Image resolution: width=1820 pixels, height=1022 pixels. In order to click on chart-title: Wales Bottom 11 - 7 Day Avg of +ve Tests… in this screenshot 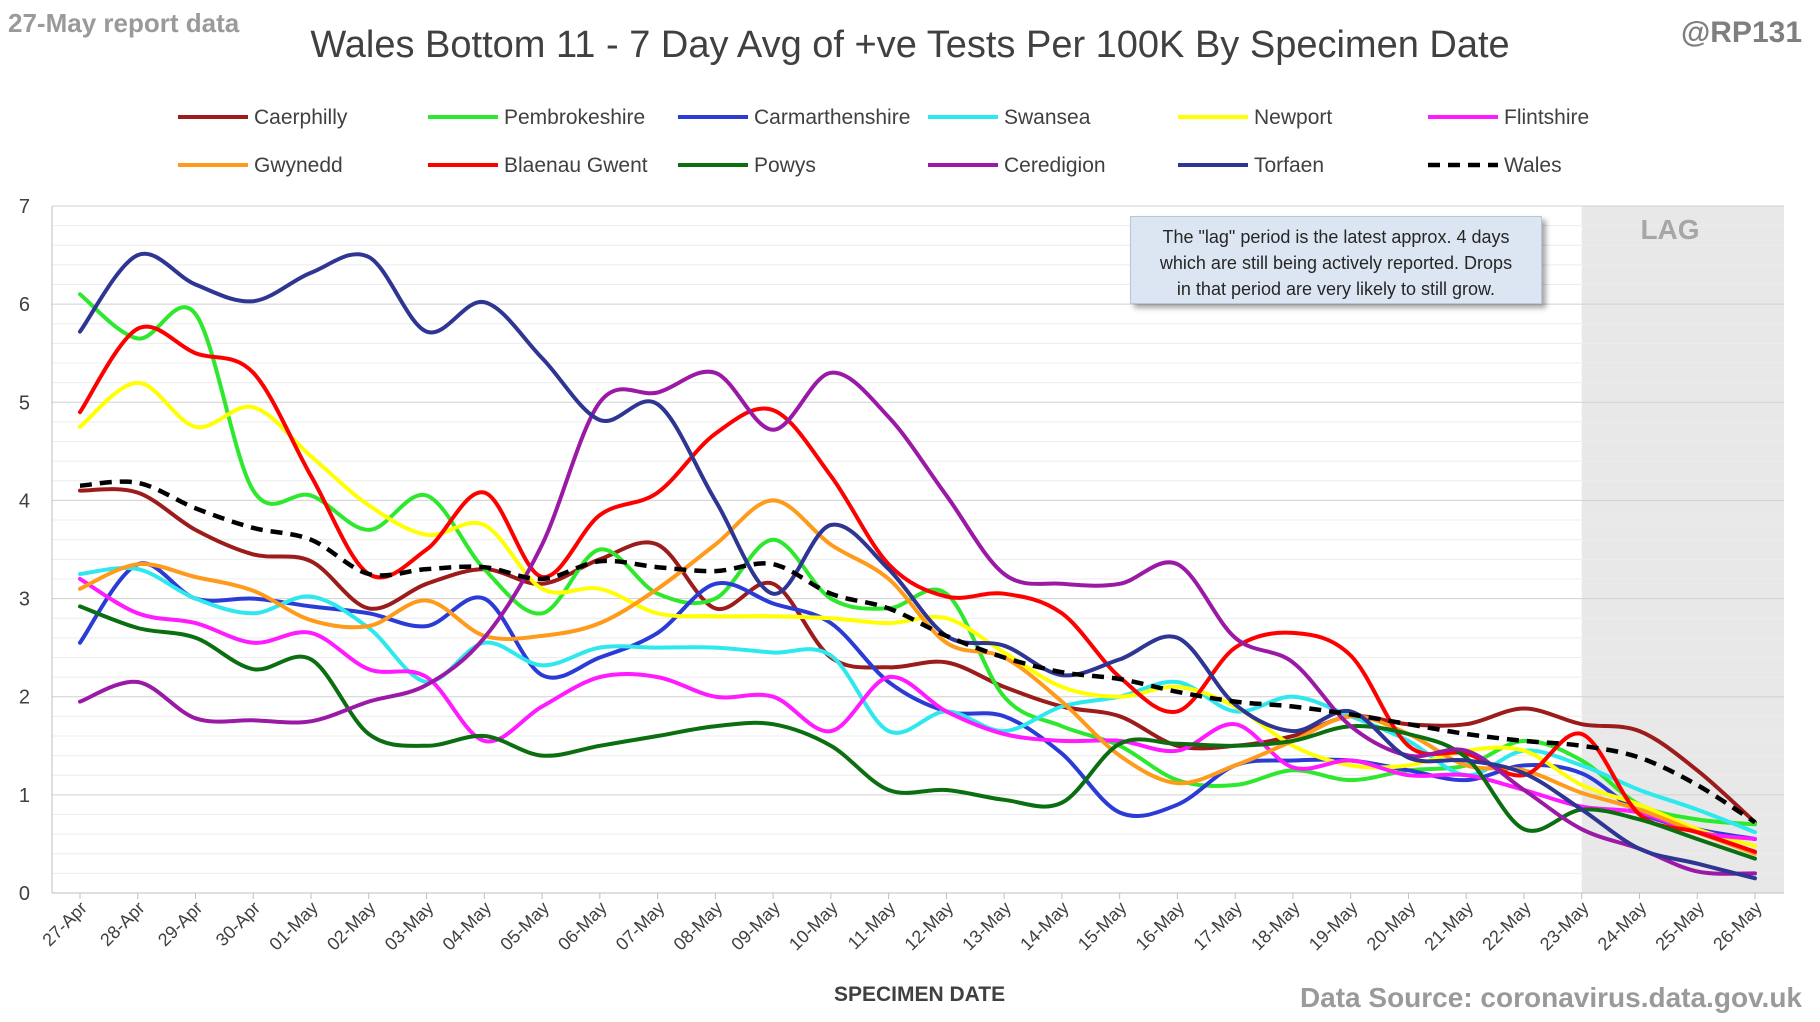, I will do `click(910, 45)`.